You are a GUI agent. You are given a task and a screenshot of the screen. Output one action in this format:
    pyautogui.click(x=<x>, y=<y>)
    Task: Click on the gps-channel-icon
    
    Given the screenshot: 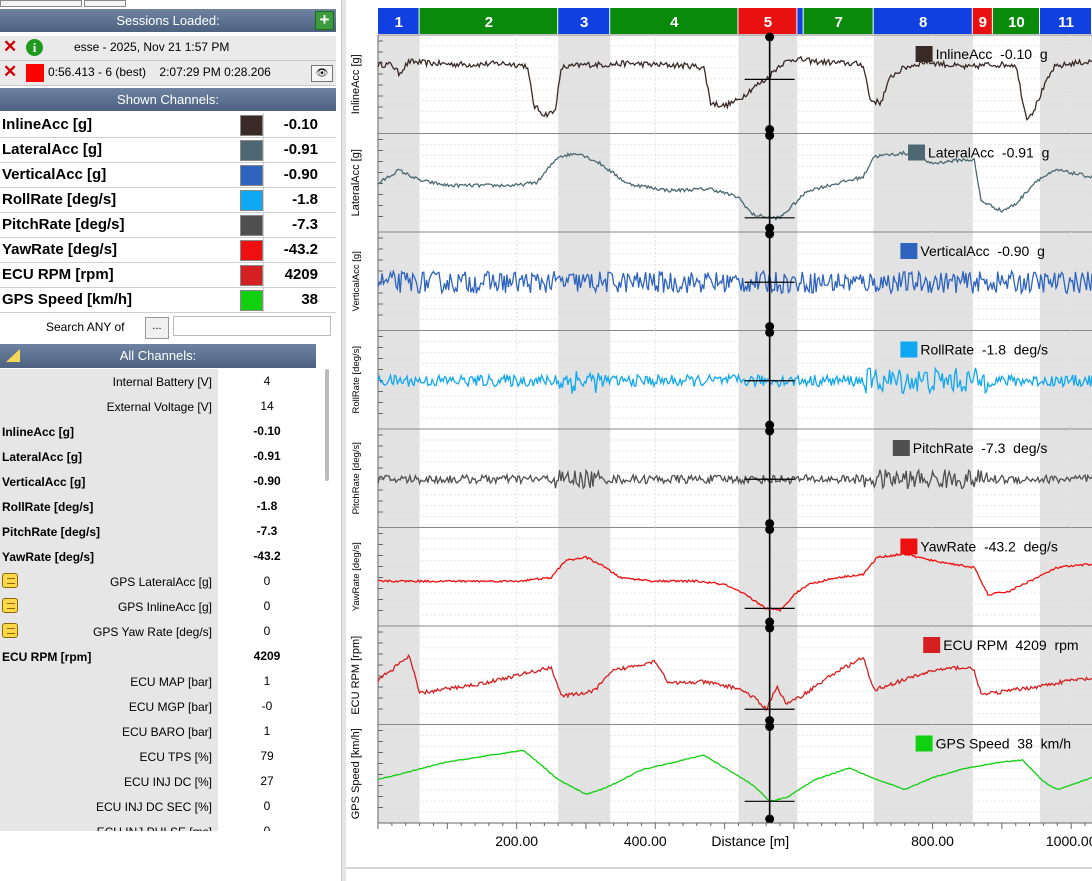 What is the action you would take?
    pyautogui.click(x=10, y=605)
    